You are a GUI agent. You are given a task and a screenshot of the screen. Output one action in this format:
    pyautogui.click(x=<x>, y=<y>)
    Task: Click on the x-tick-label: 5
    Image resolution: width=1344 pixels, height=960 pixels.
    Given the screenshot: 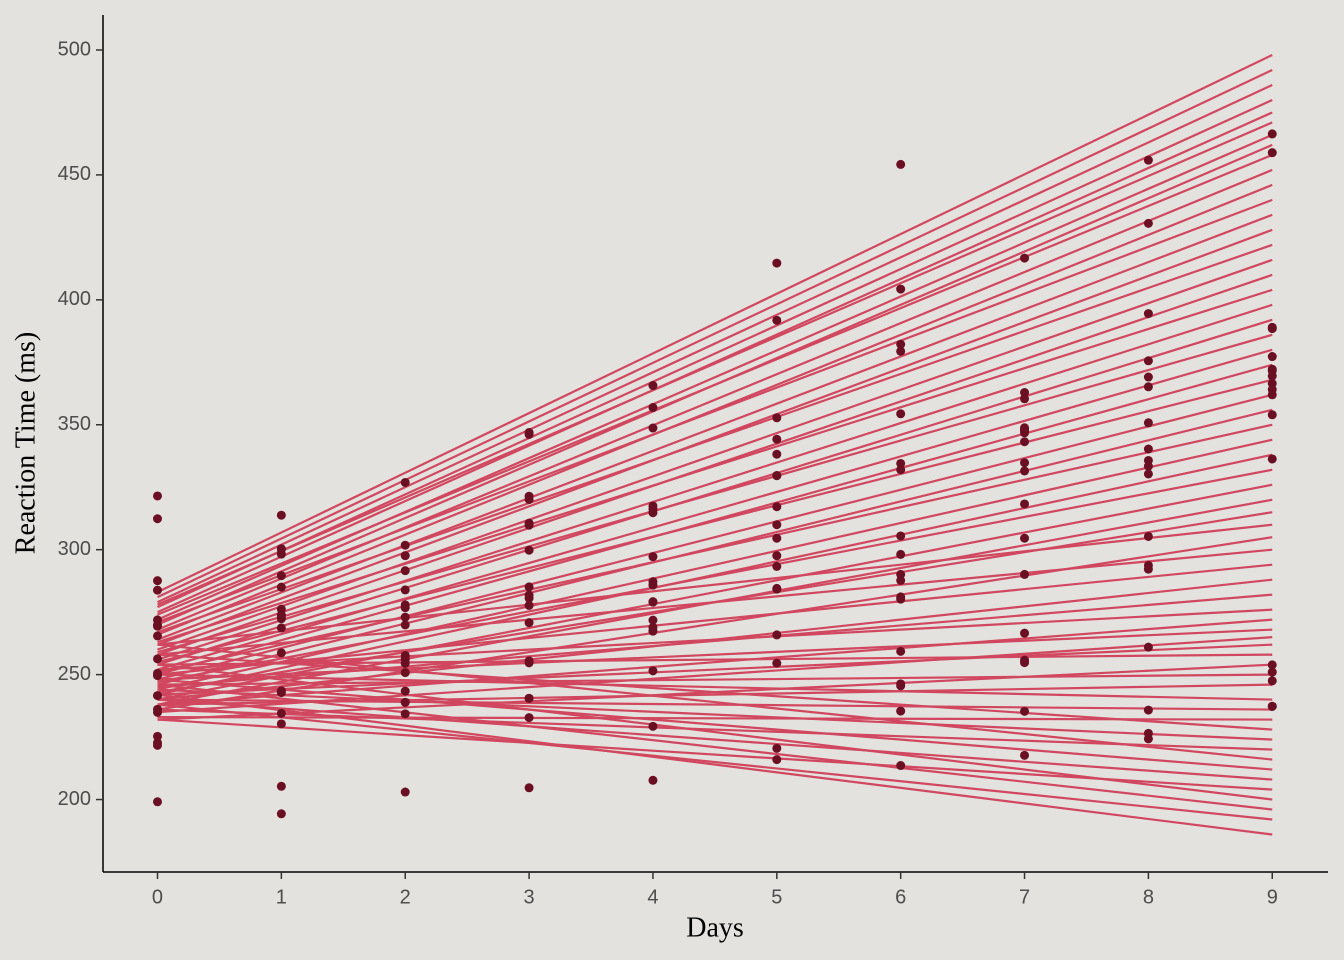 What is the action you would take?
    pyautogui.click(x=776, y=897)
    